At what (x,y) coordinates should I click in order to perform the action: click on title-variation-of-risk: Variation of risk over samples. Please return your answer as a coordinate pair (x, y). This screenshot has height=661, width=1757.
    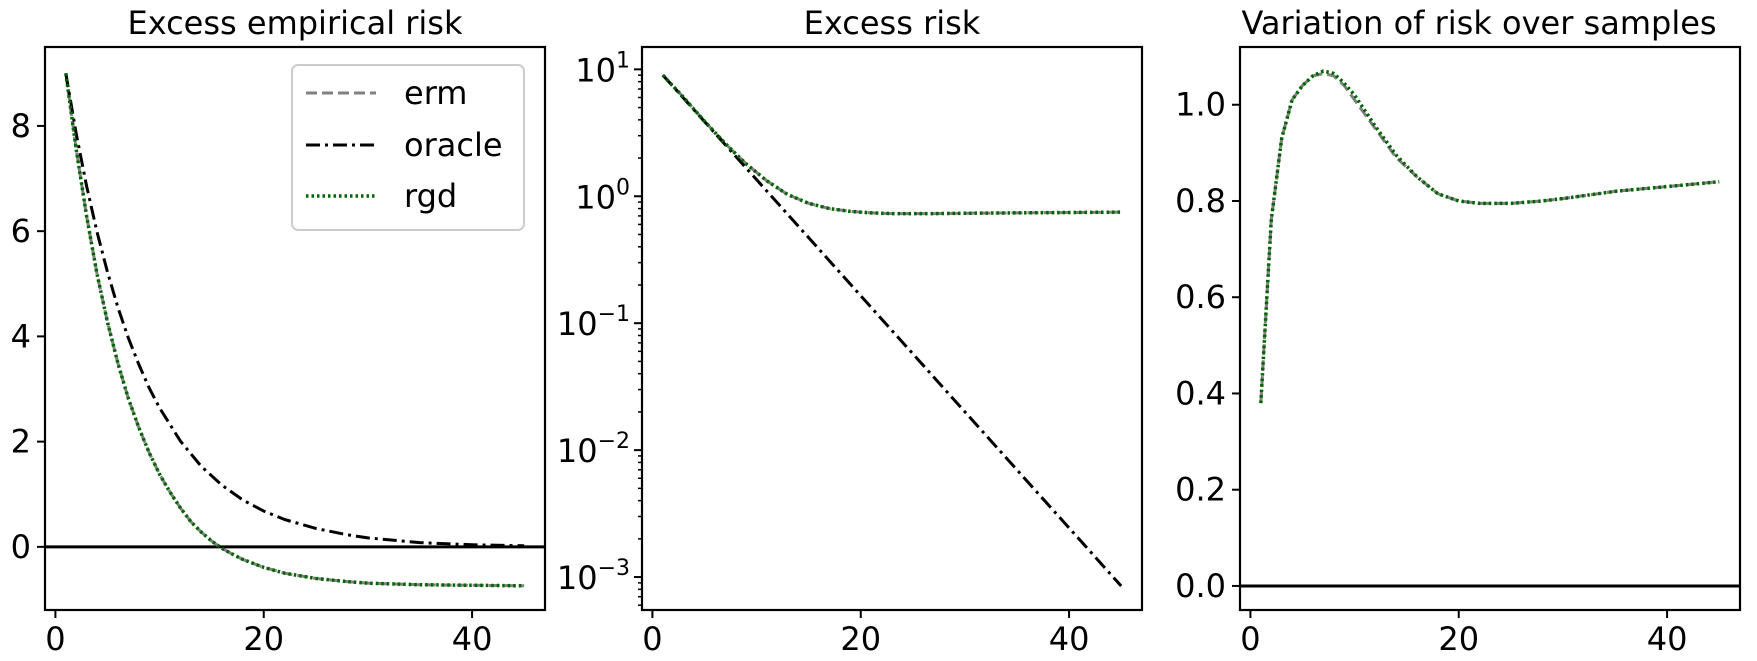
    Looking at the image, I should click on (1478, 23).